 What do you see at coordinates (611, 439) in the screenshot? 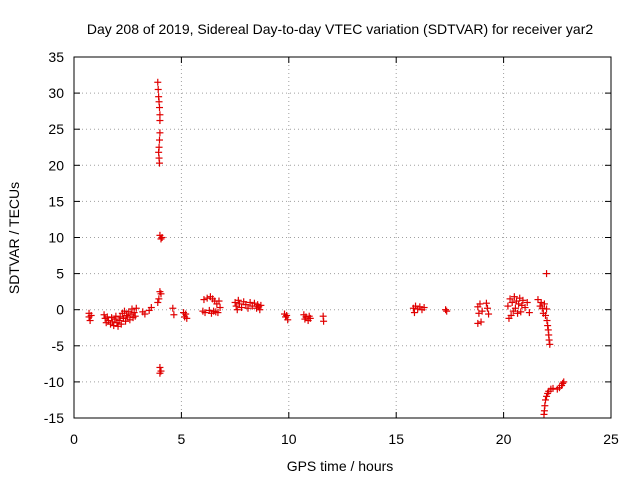
I see `x-tick-label: 25` at bounding box center [611, 439].